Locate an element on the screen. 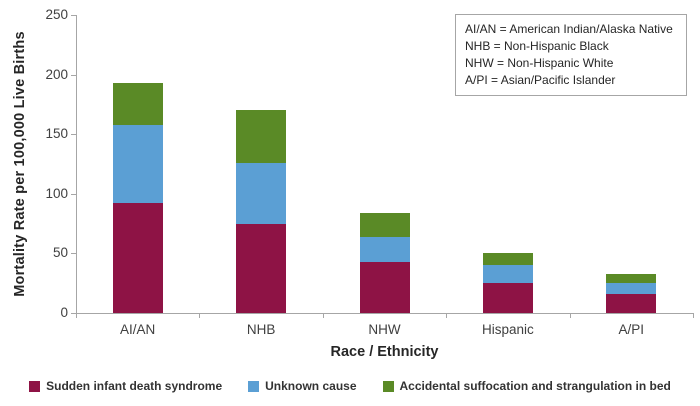 The height and width of the screenshot is (406, 700). x-category-label: AI/AN is located at coordinates (138, 329).